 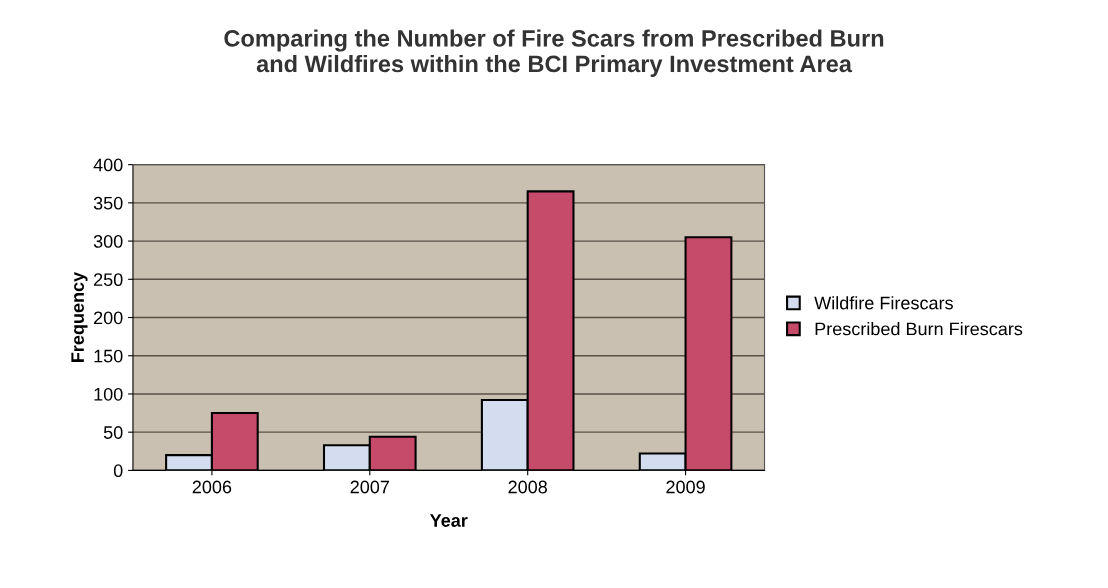 What do you see at coordinates (685, 487) in the screenshot?
I see `x-tick-label: 2009` at bounding box center [685, 487].